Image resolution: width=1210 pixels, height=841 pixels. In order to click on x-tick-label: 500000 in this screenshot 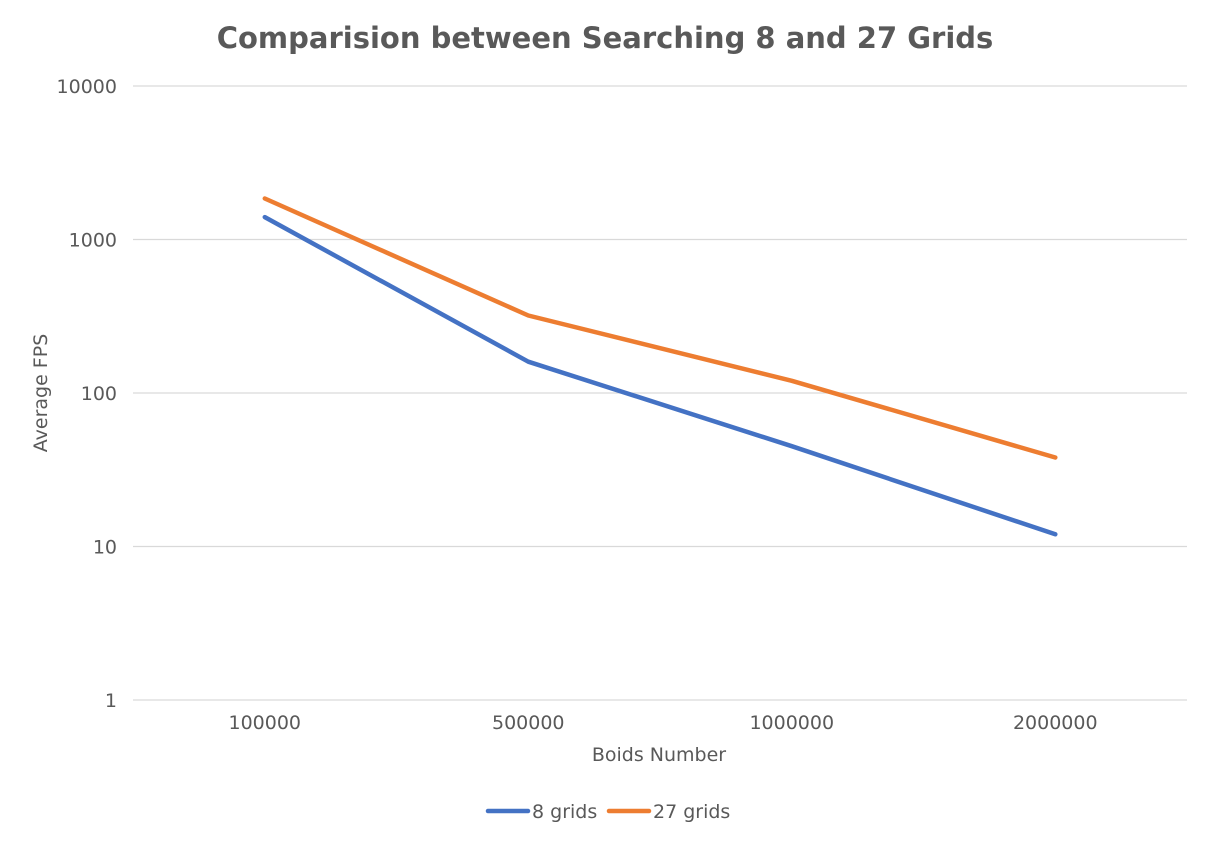, I will do `click(528, 723)`.